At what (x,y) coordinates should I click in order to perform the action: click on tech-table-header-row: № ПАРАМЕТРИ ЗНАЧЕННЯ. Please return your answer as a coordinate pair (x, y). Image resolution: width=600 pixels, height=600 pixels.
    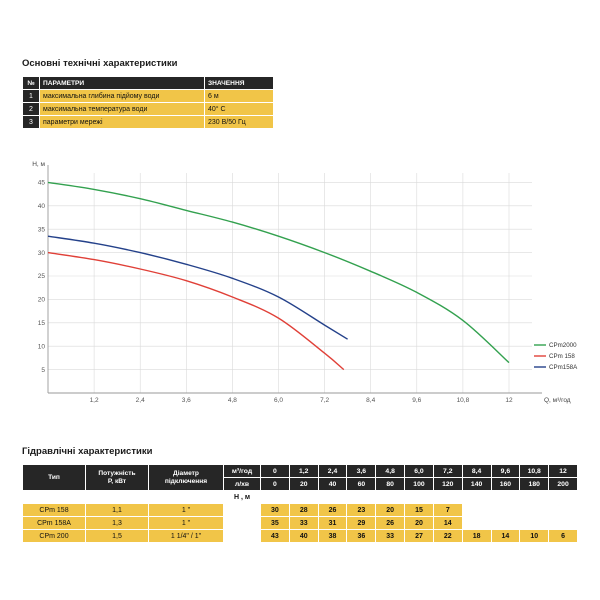
    Looking at the image, I should click on (148, 83).